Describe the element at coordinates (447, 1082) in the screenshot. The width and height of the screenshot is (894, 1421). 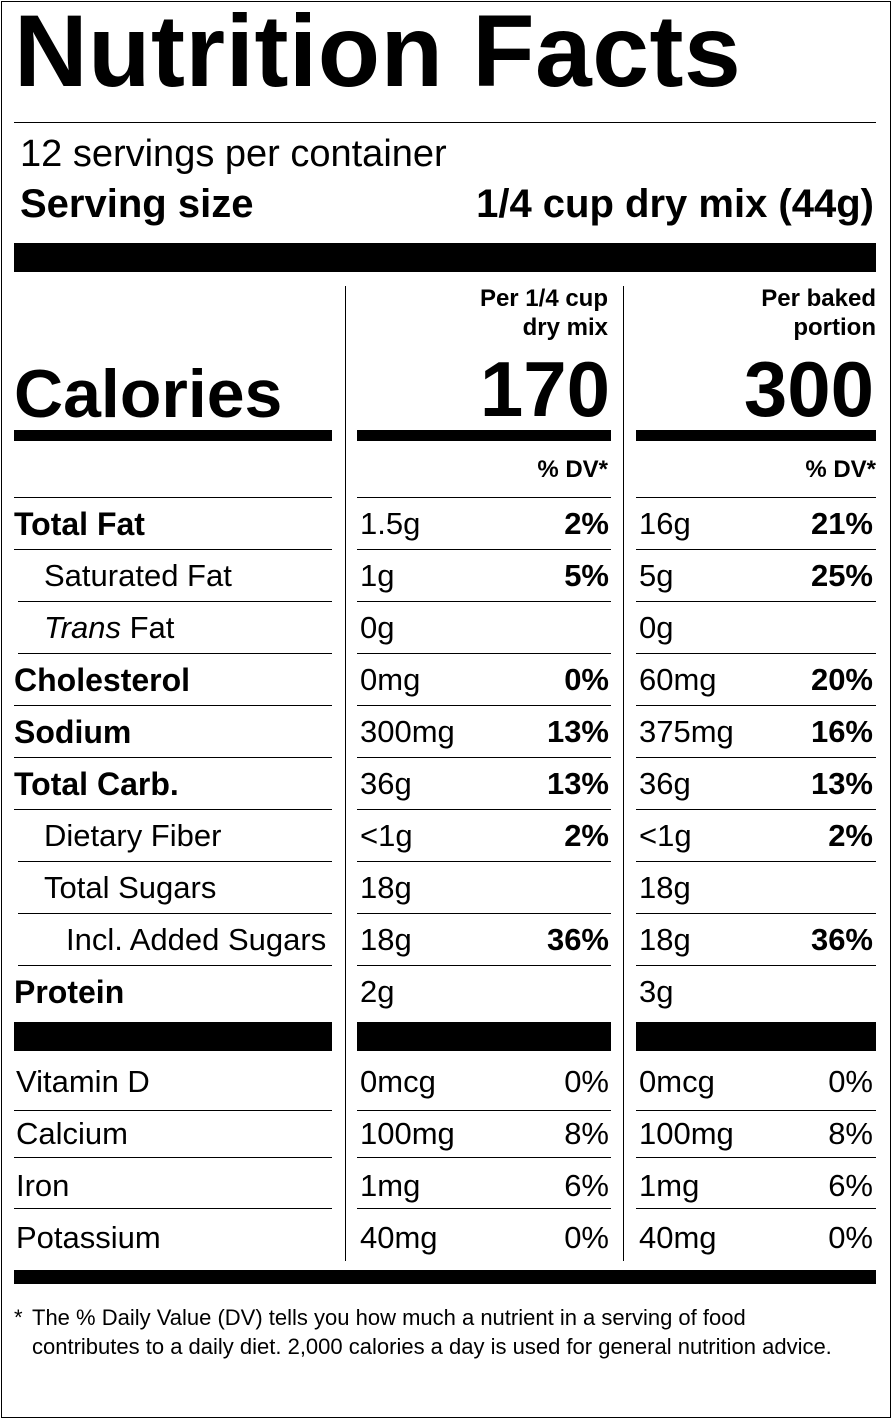
I see `vitamin-row: Vitamin D 0mcg 0% 0mcg 0%` at that location.